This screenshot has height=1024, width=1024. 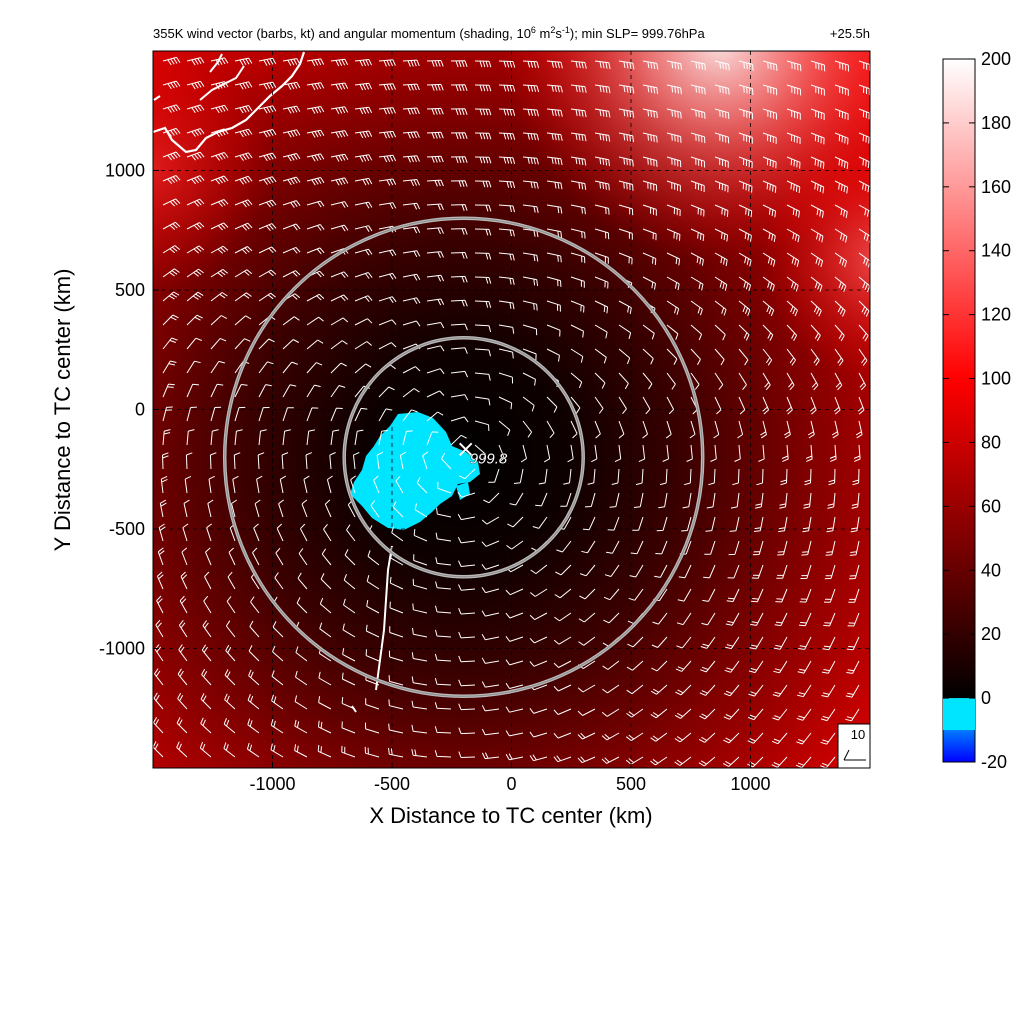 I want to click on y-axis-ticks: -1000 -500 0 500 1000, so click(x=129, y=410).